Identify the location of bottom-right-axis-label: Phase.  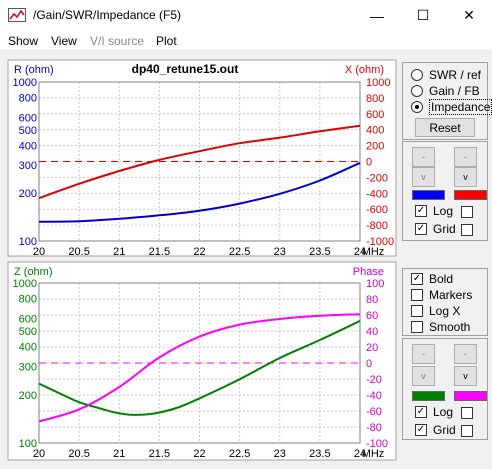
(368, 272).